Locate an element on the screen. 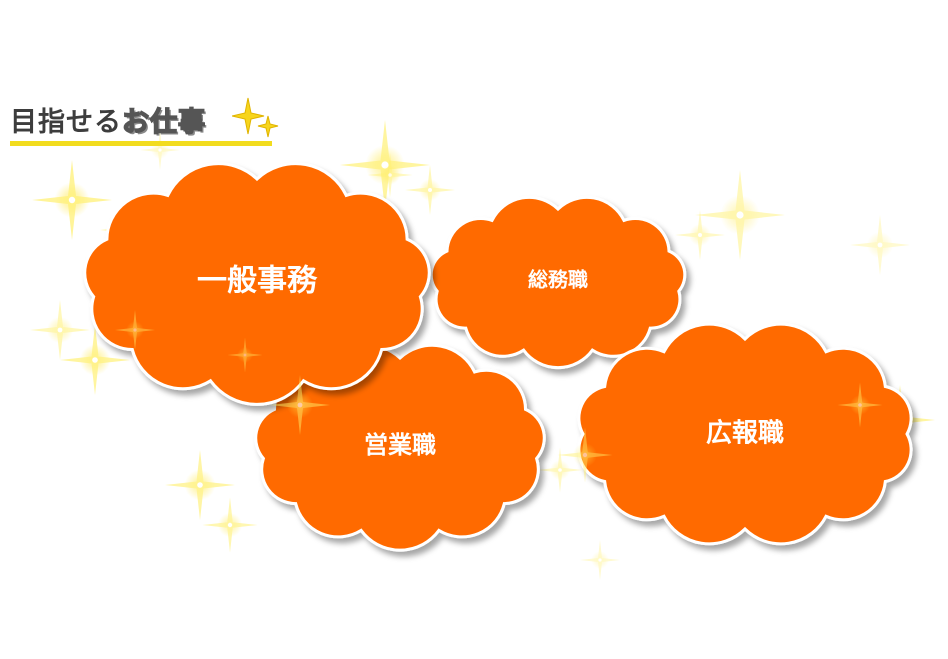  cloud-ippan-jimu: 一般事務 is located at coordinates (257, 284).